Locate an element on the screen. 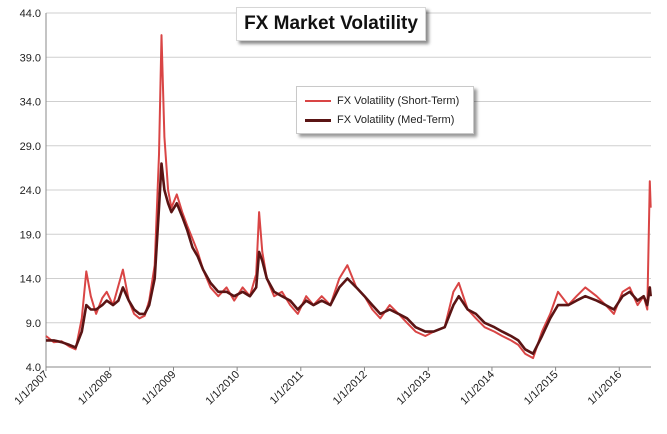 The width and height of the screenshot is (667, 434). y-tick-label: 4.0 is located at coordinates (33, 368).